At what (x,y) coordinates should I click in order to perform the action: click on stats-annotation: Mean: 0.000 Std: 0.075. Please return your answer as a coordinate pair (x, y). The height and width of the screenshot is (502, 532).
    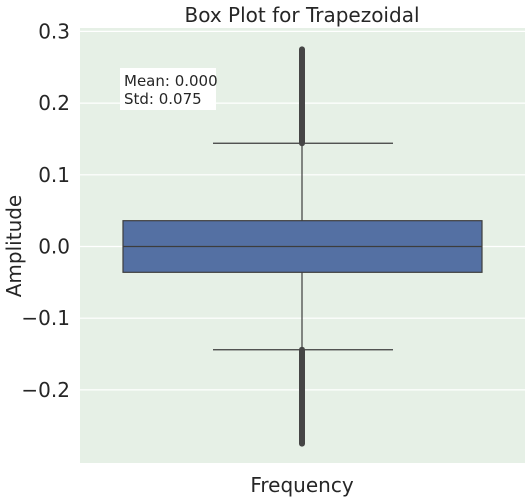
    Looking at the image, I should click on (169, 89).